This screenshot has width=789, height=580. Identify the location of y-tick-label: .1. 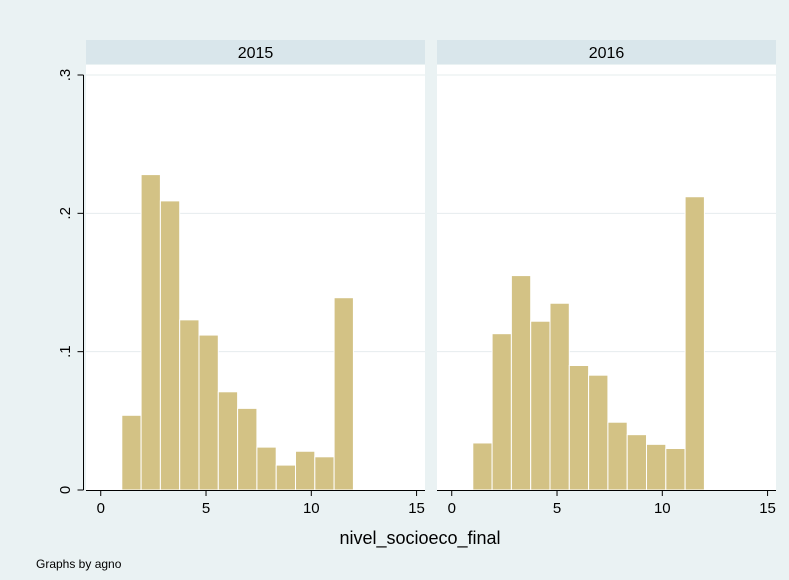
(65, 351).